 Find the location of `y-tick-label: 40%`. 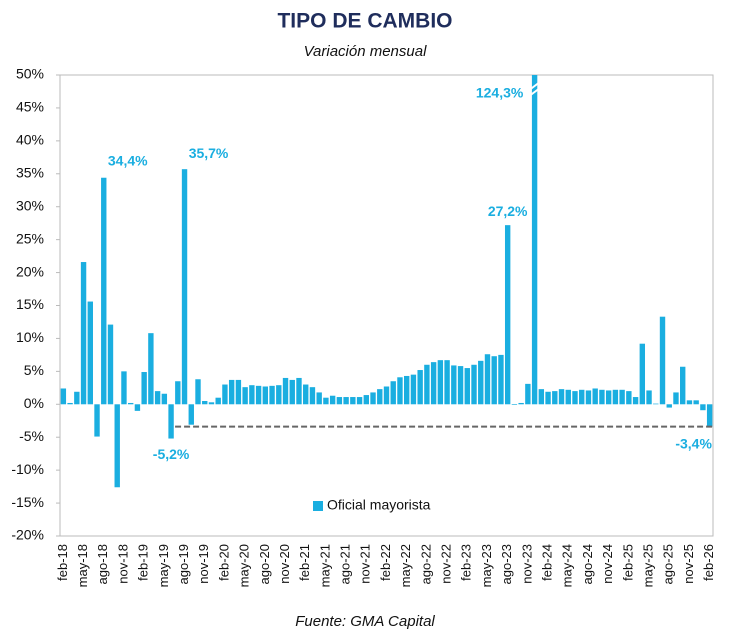

y-tick-label: 40% is located at coordinates (30, 140).